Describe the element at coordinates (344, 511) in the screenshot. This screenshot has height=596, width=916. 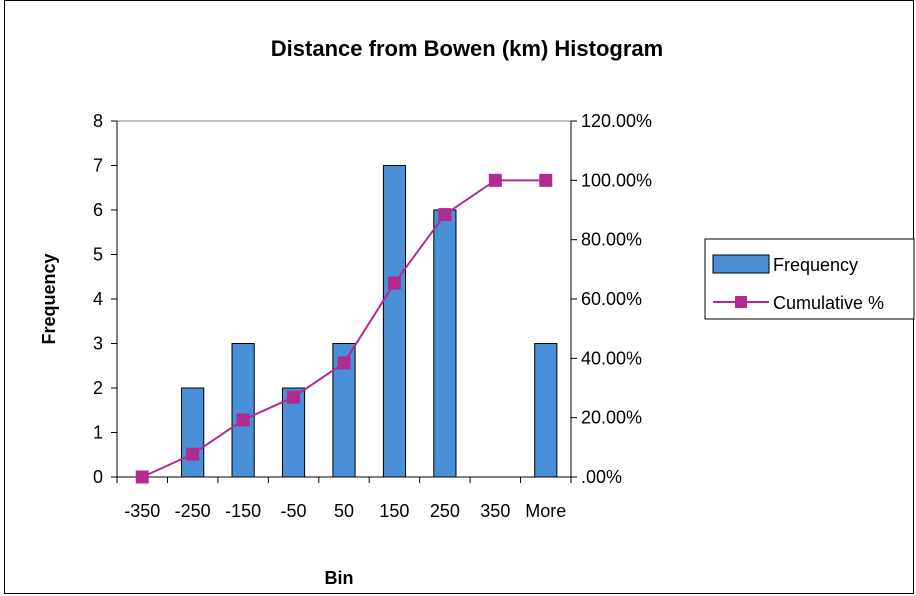
I see `x-tick-label: 50` at that location.